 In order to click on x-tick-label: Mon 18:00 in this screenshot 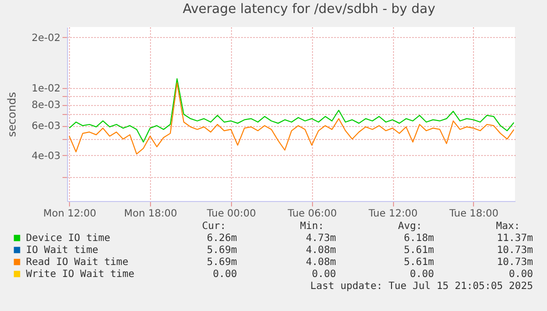, I will do `click(151, 214)`.